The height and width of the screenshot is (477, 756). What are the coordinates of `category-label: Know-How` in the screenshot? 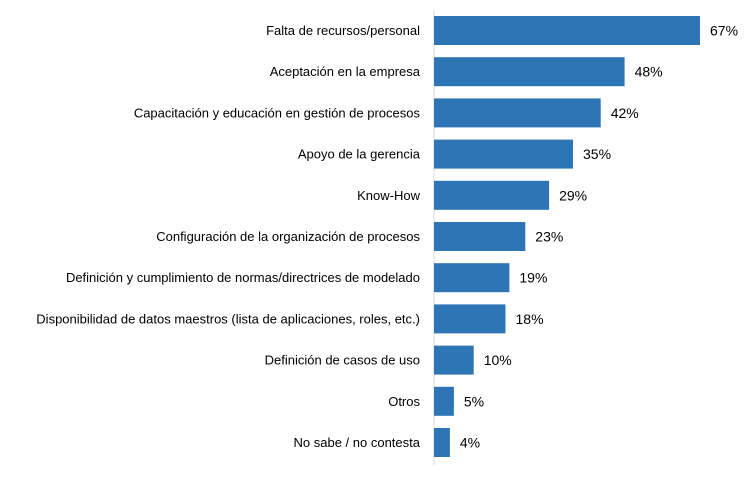 It's located at (388, 195).